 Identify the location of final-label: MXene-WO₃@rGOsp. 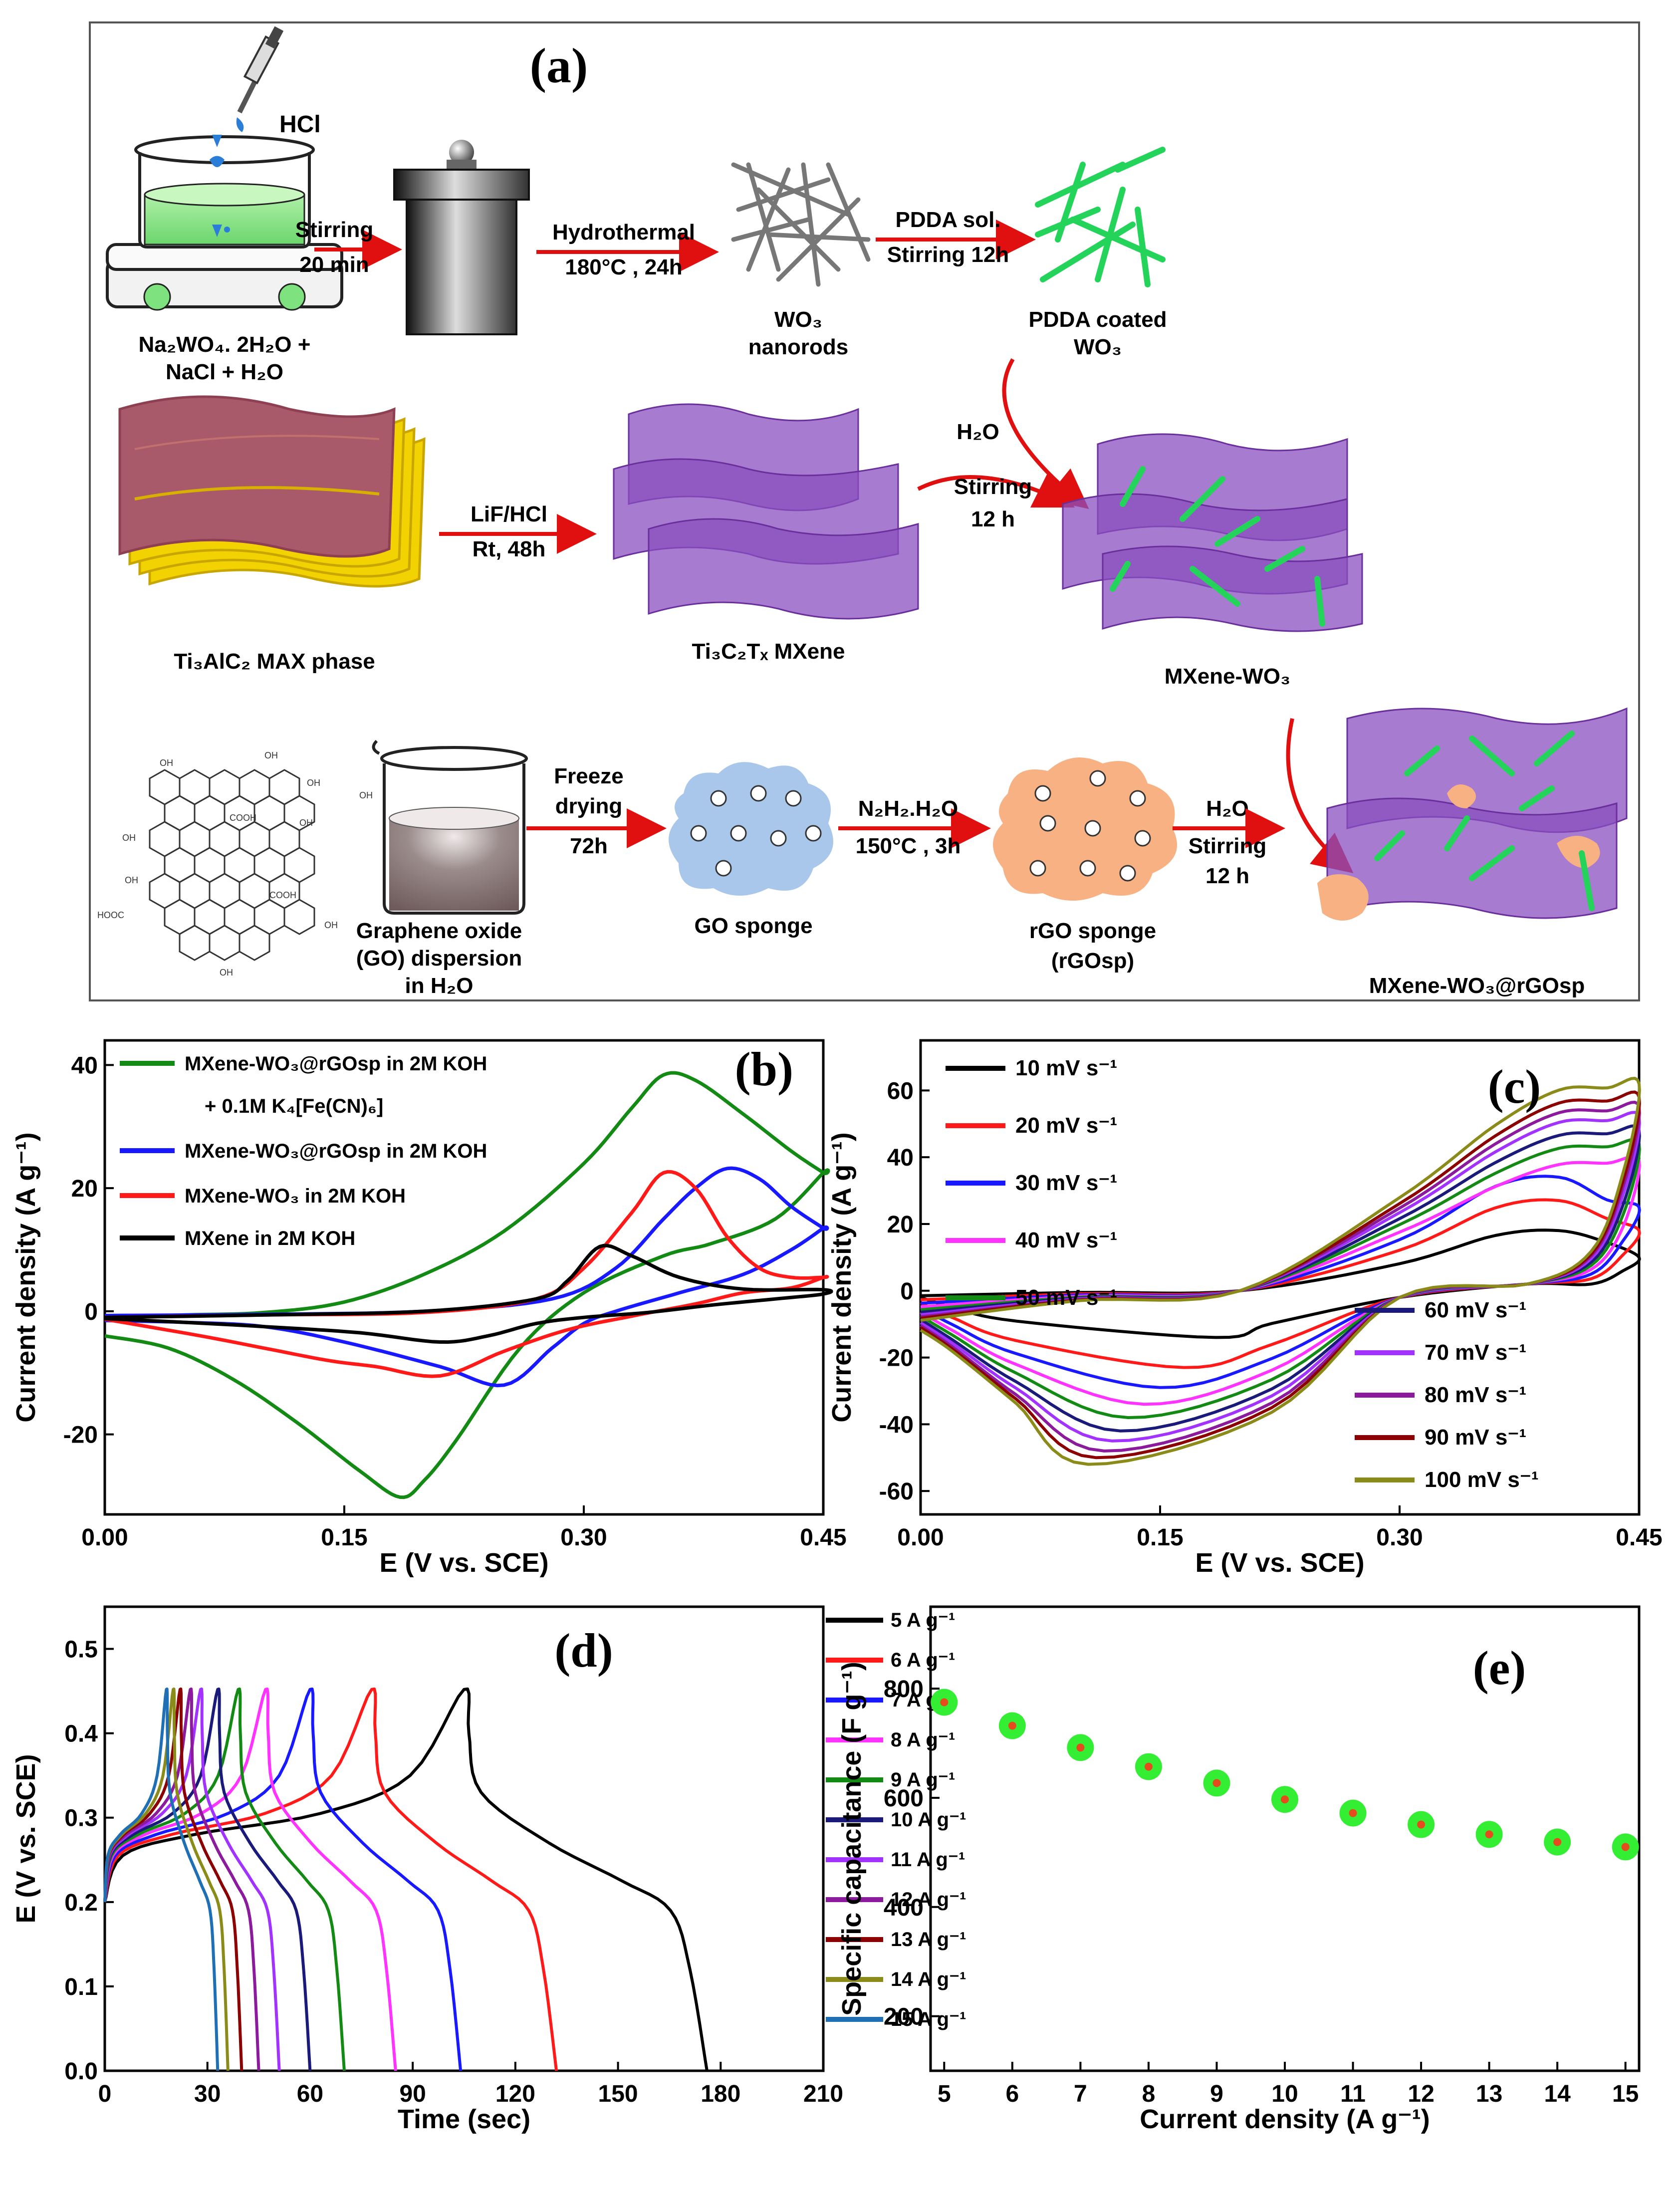
(1477, 986).